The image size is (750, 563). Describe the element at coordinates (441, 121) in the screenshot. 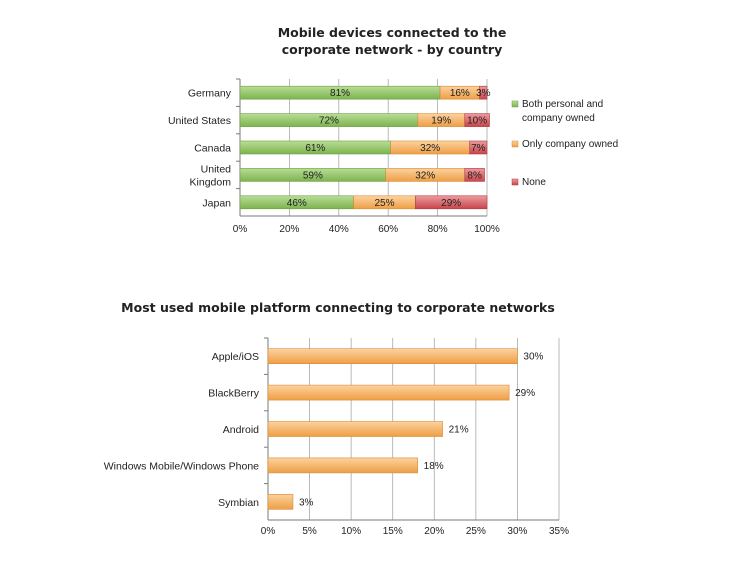

I see `data-label: 19%` at that location.